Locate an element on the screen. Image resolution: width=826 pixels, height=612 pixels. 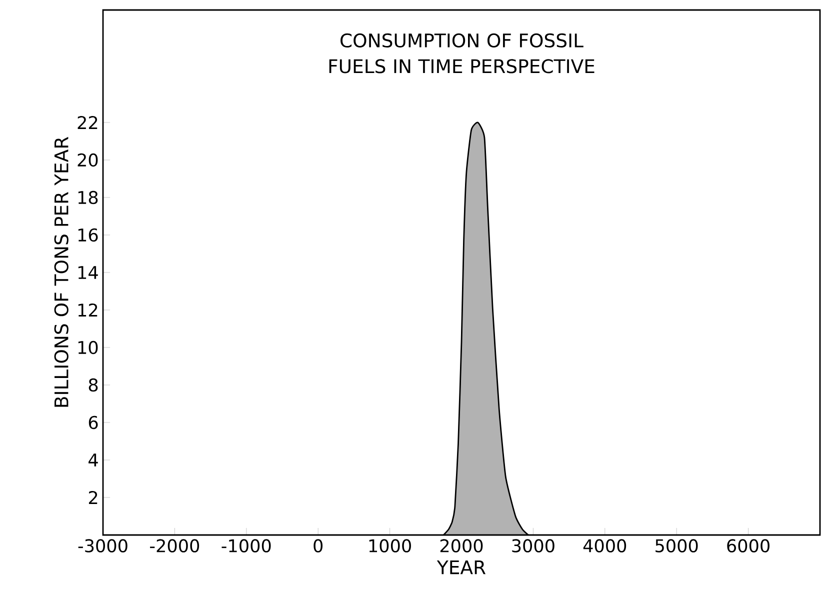
y-tick-label: 18 is located at coordinates (88, 197).